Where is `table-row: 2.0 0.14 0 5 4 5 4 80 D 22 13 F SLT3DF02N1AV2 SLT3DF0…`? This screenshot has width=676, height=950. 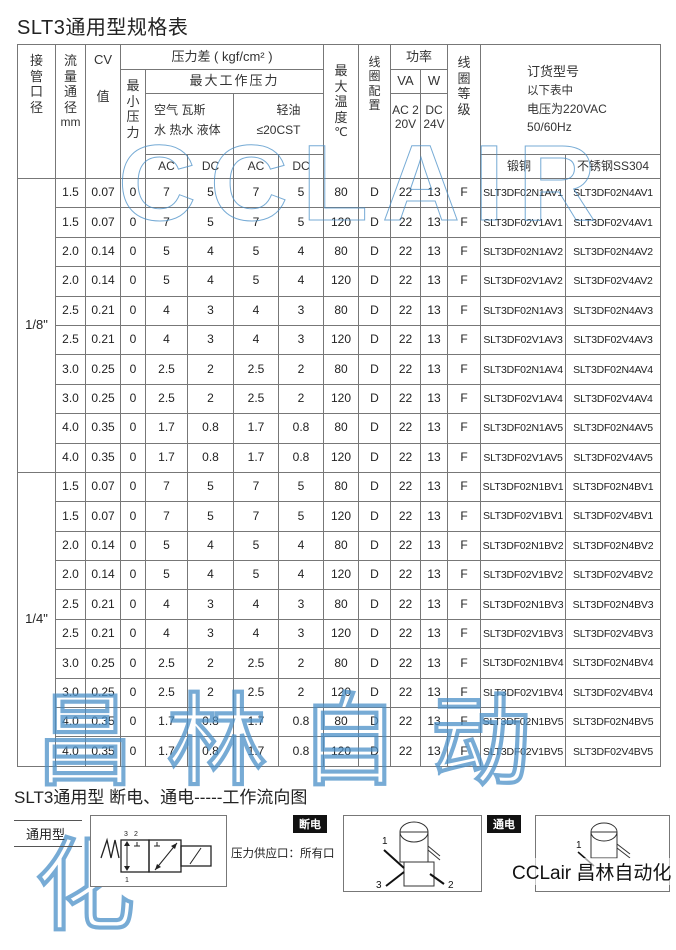 table-row: 2.0 0.14 0 5 4 5 4 80 D 22 13 F SLT3DF02N1AV2 SLT3DF0… is located at coordinates (340, 252).